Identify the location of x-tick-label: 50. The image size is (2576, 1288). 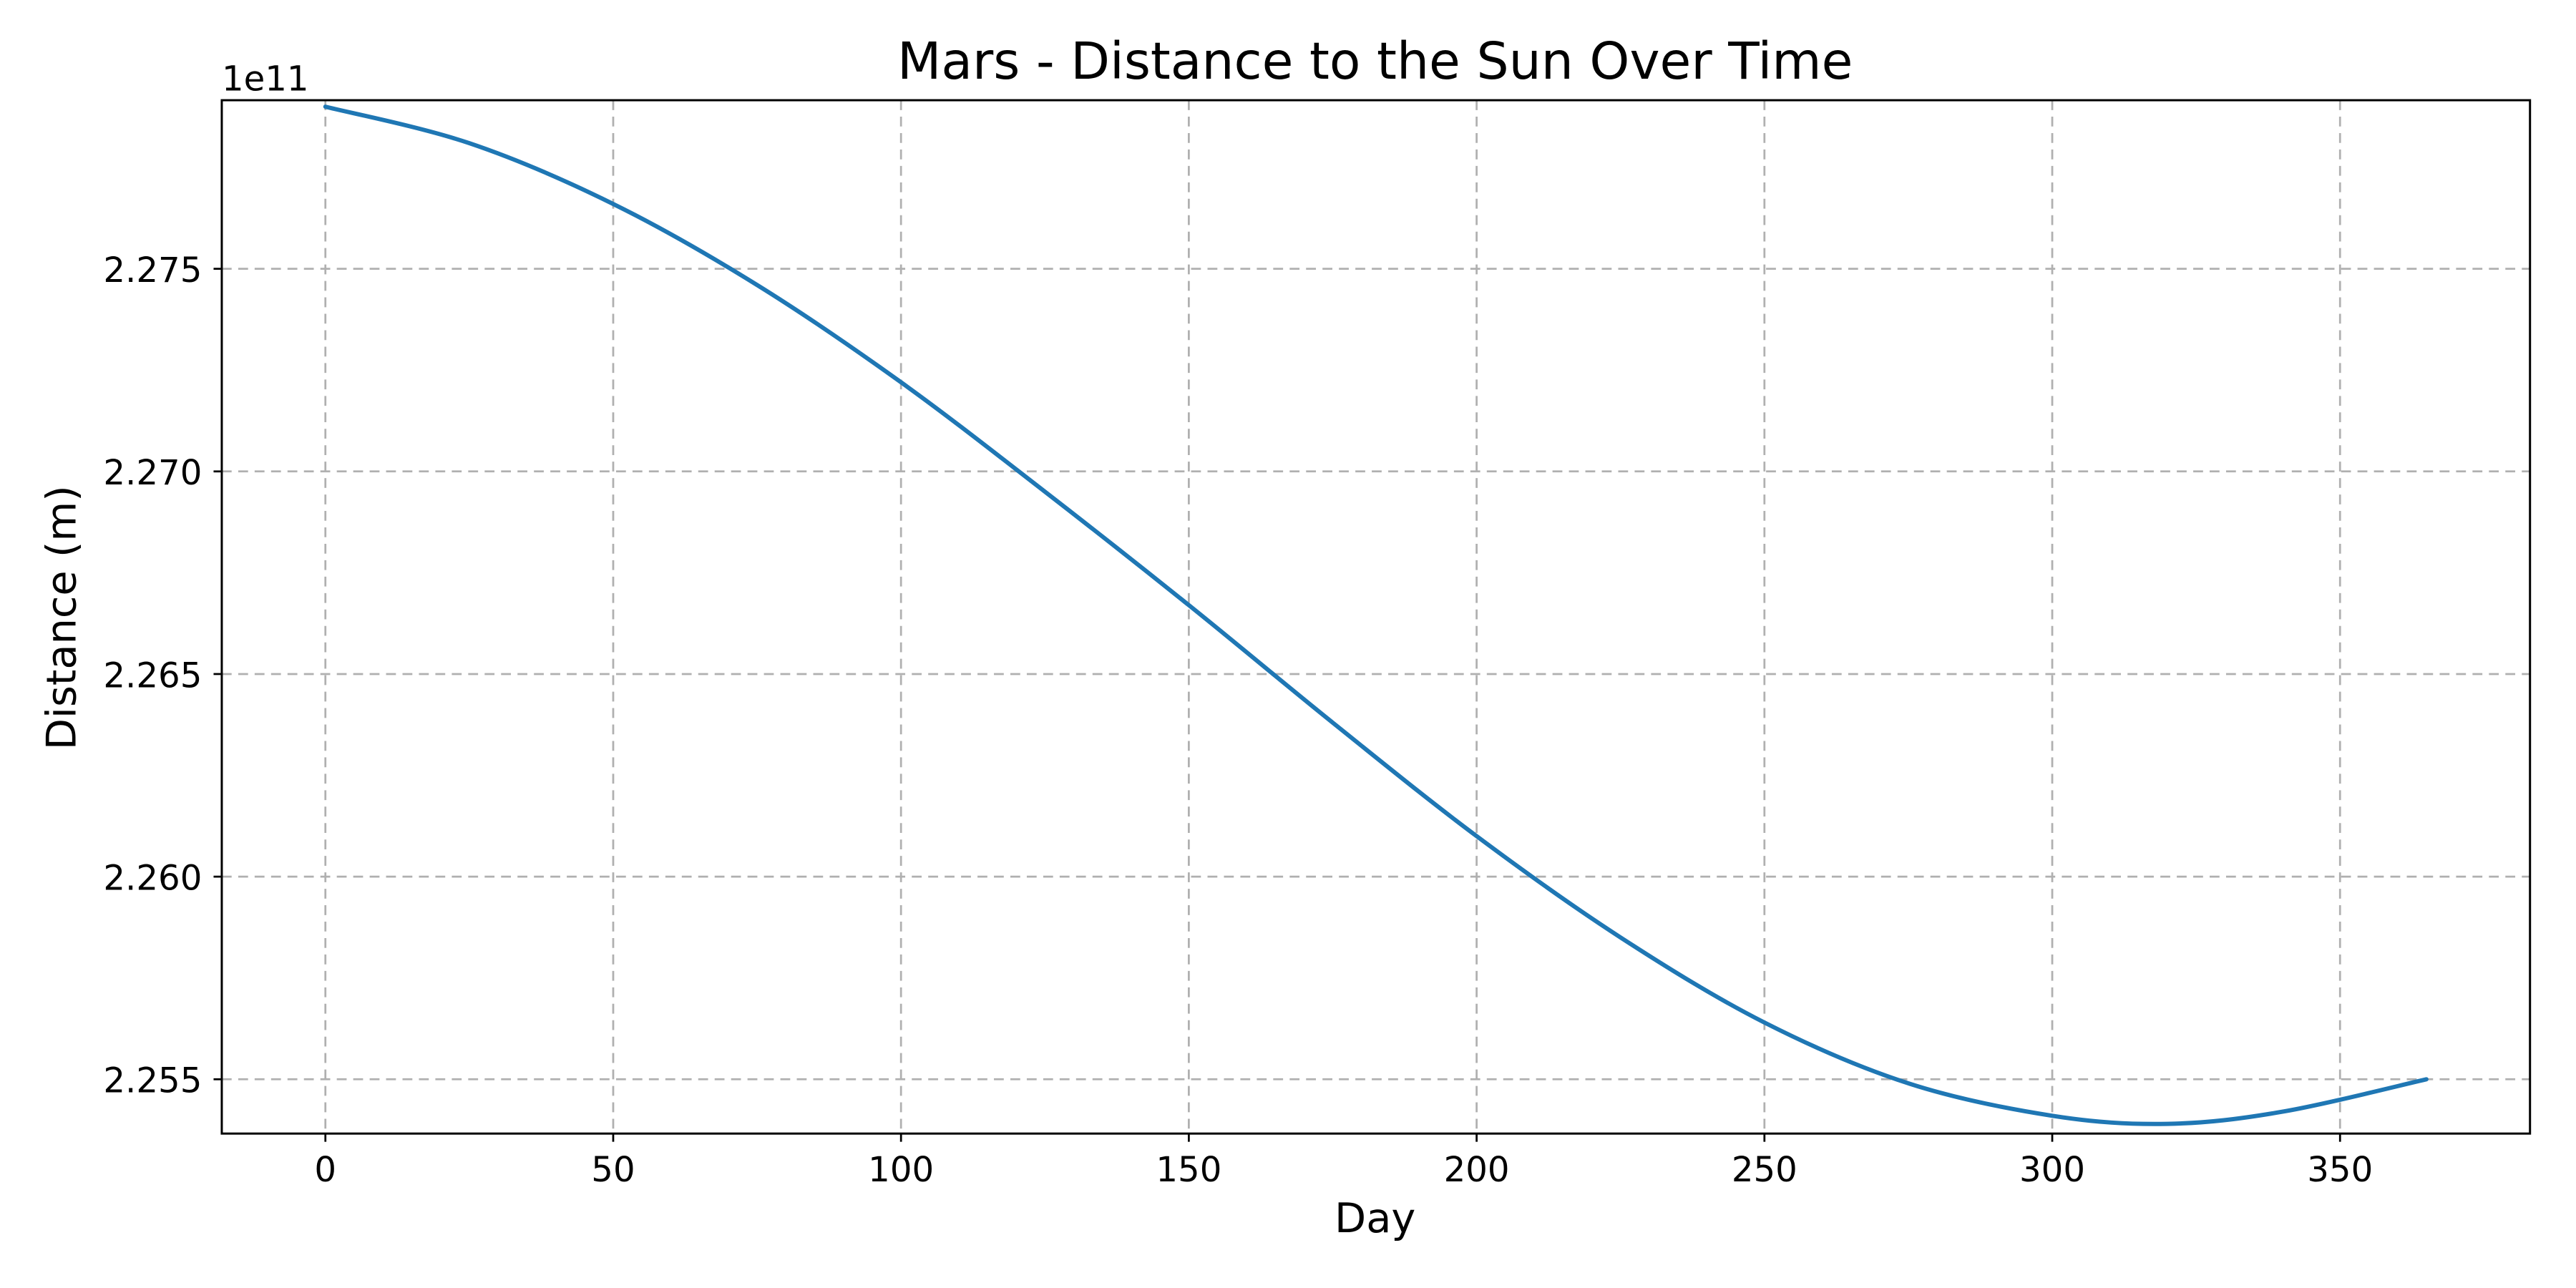
(613, 1170).